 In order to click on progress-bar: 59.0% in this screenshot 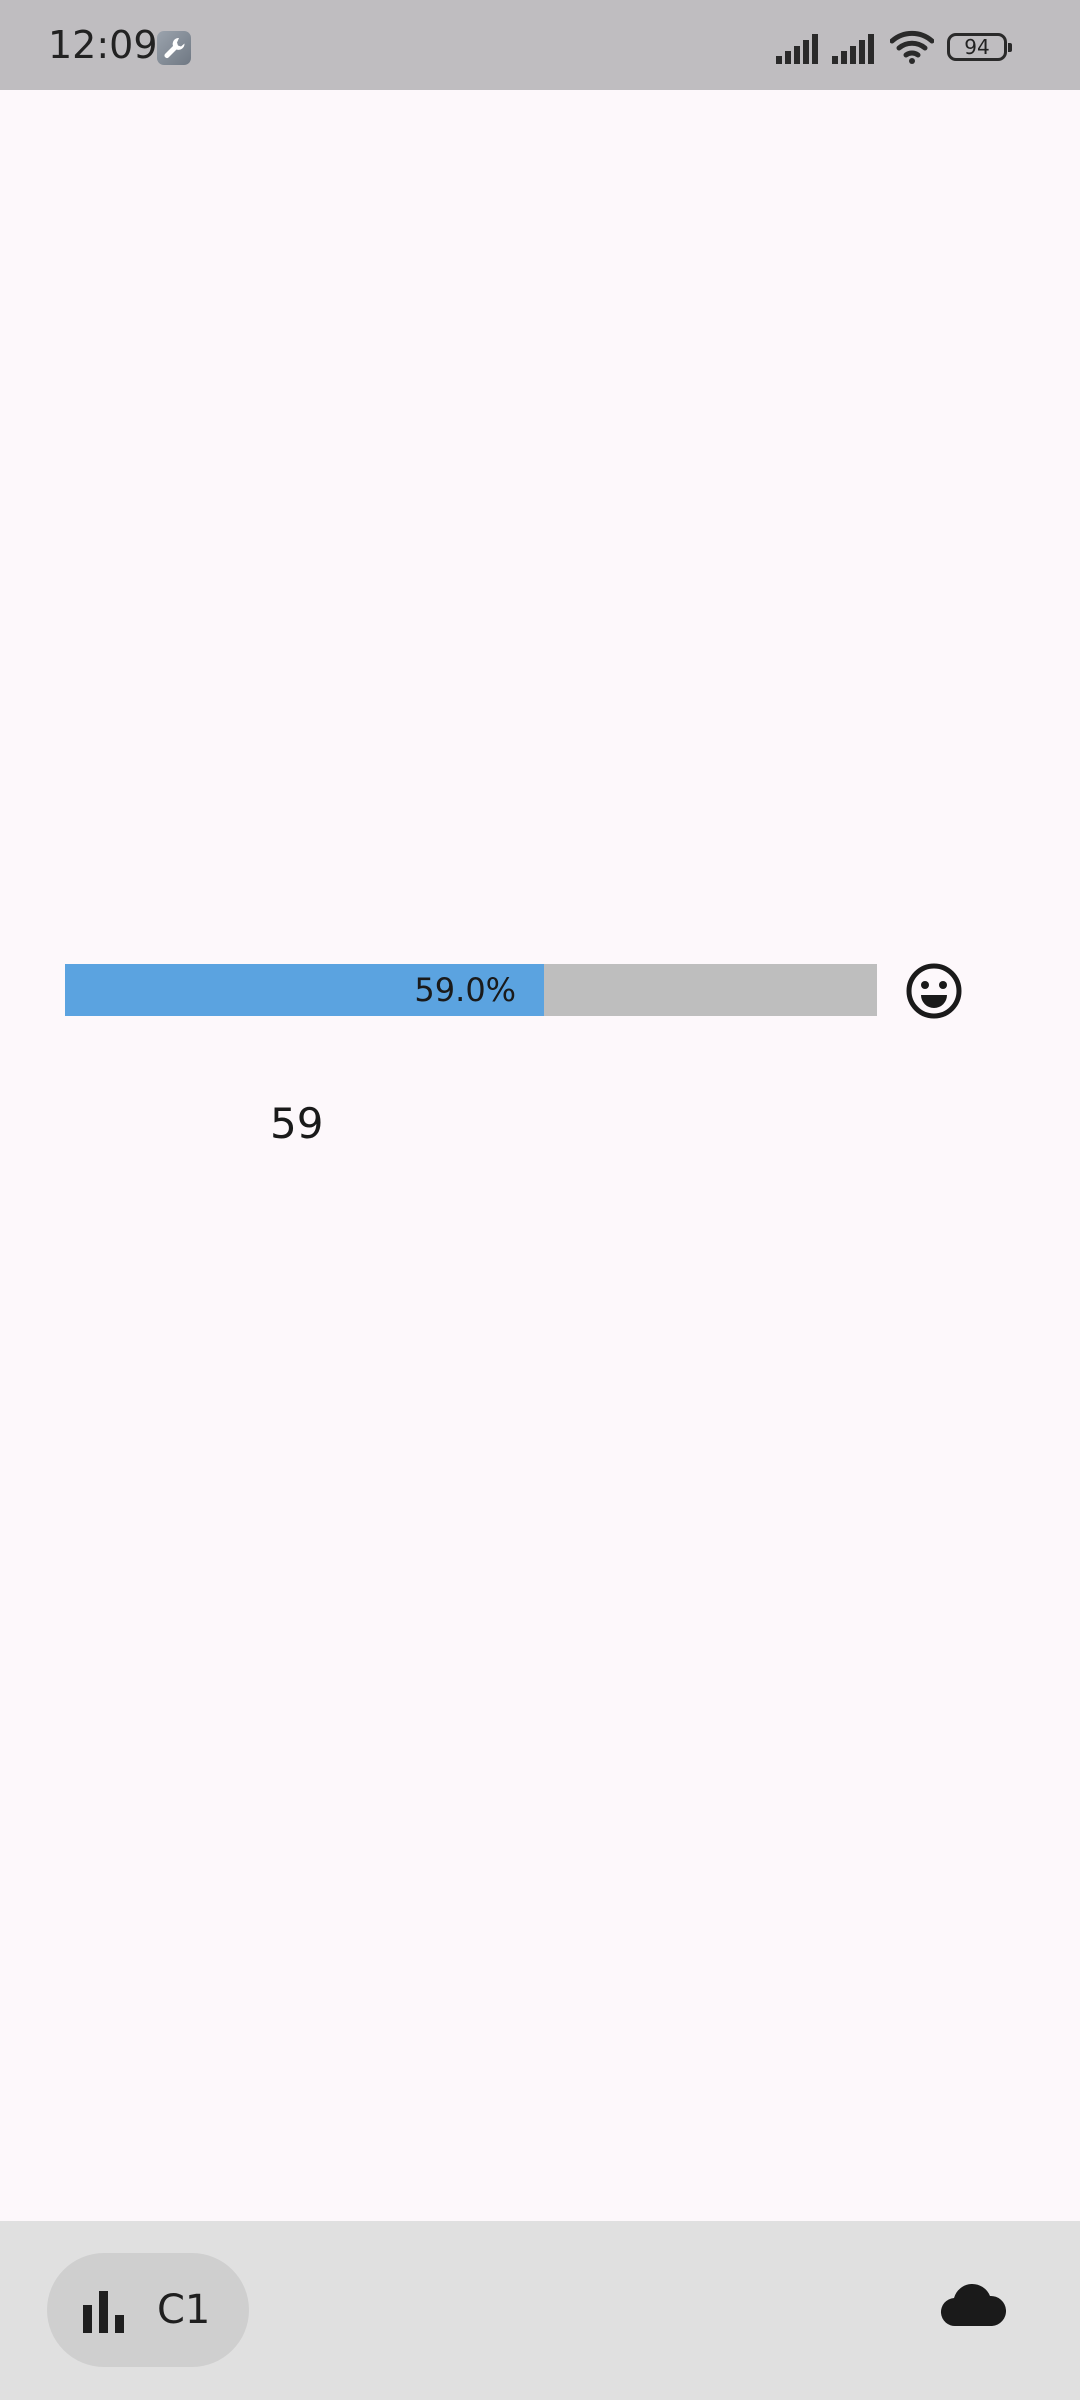, I will do `click(471, 990)`.